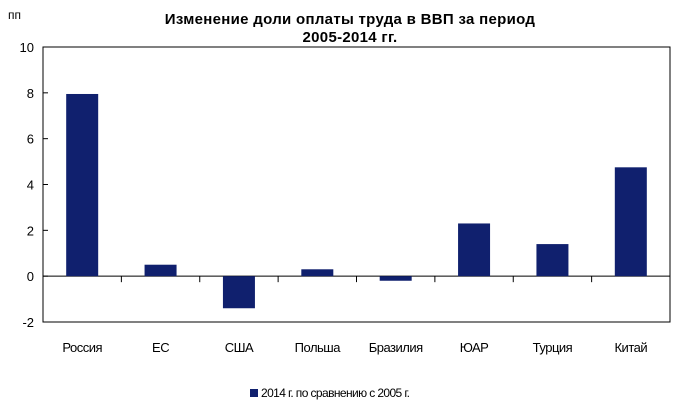 This screenshot has height=416, width=690. Describe the element at coordinates (630, 347) in the screenshot. I see `category-label: Китай` at that location.